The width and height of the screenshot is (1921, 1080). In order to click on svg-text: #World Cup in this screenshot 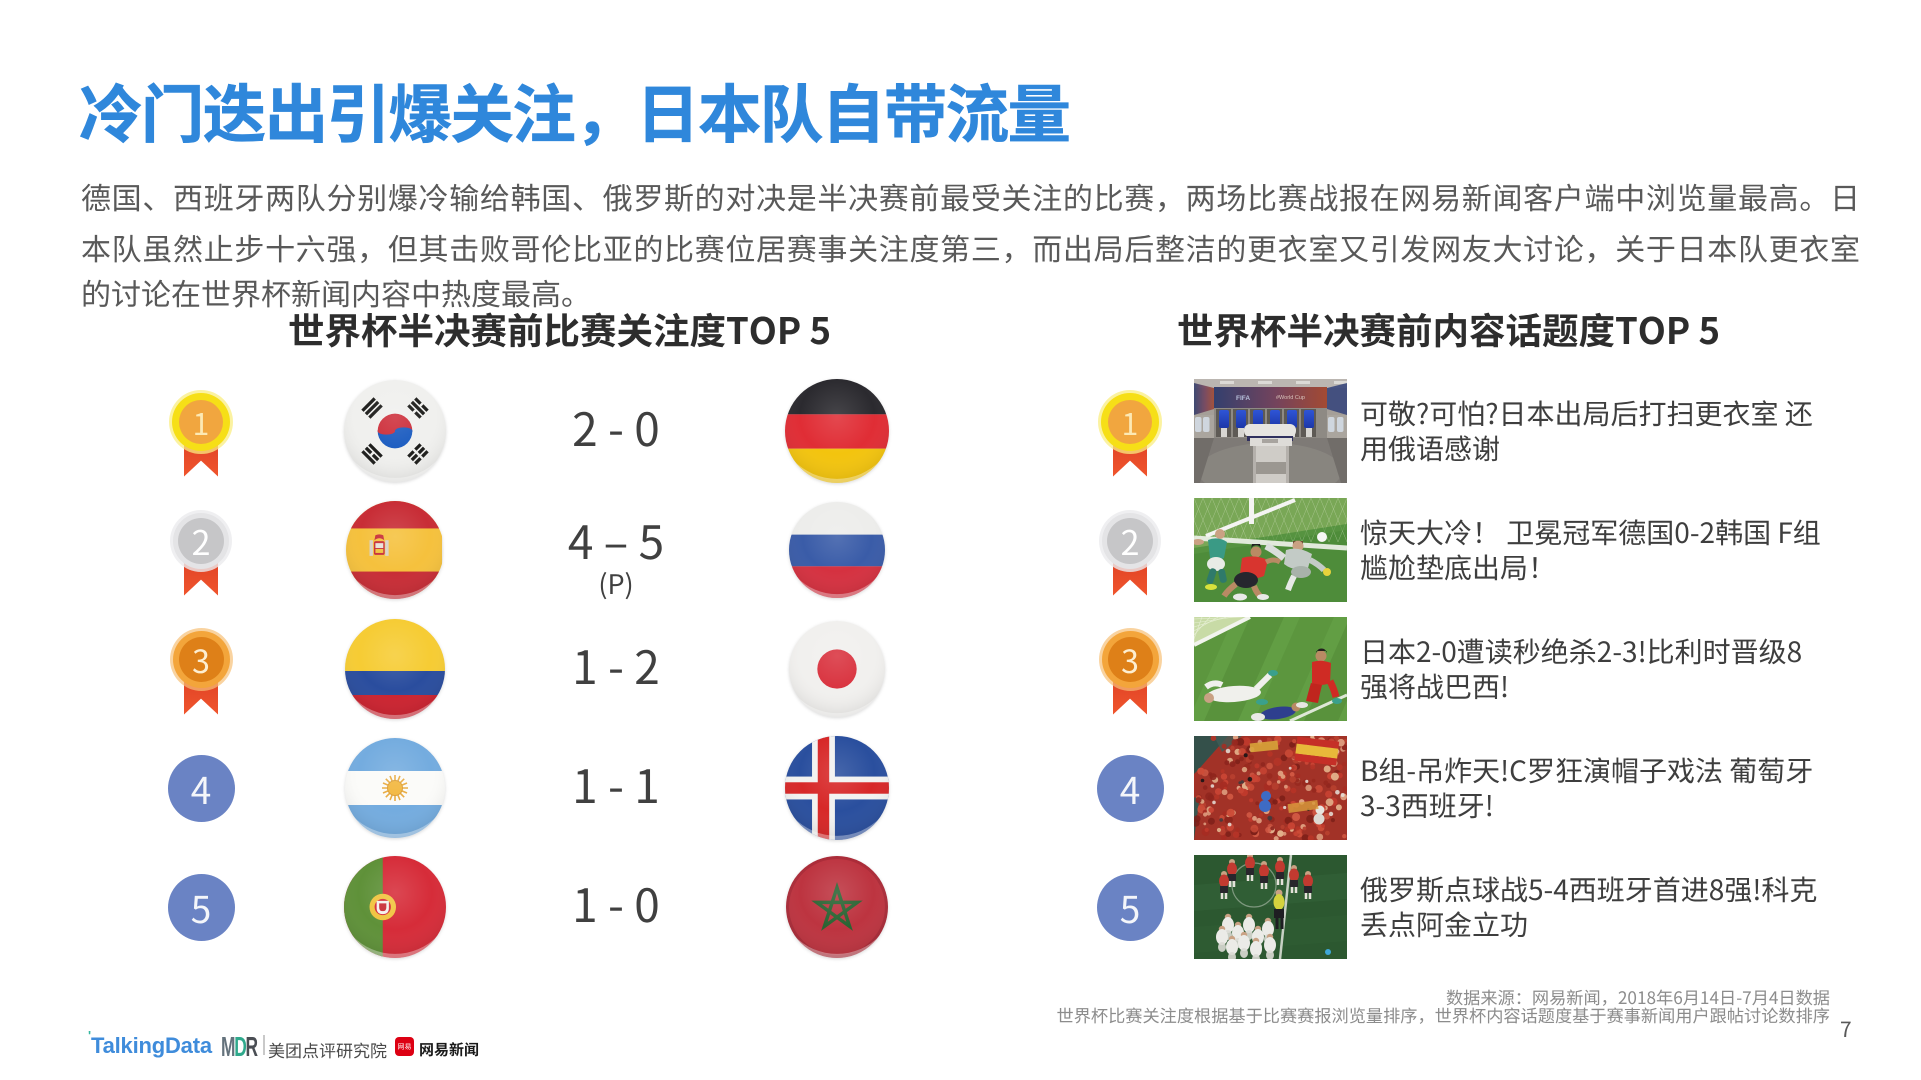, I will do `click(1290, 398)`.